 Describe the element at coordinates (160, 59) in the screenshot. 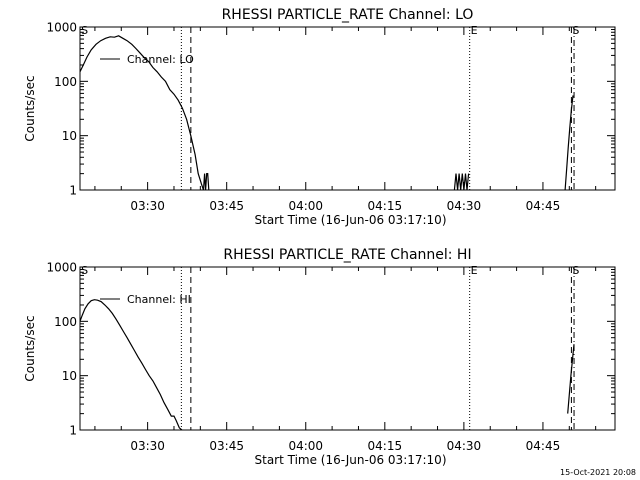

I see `legend-label: Channel: LO` at that location.